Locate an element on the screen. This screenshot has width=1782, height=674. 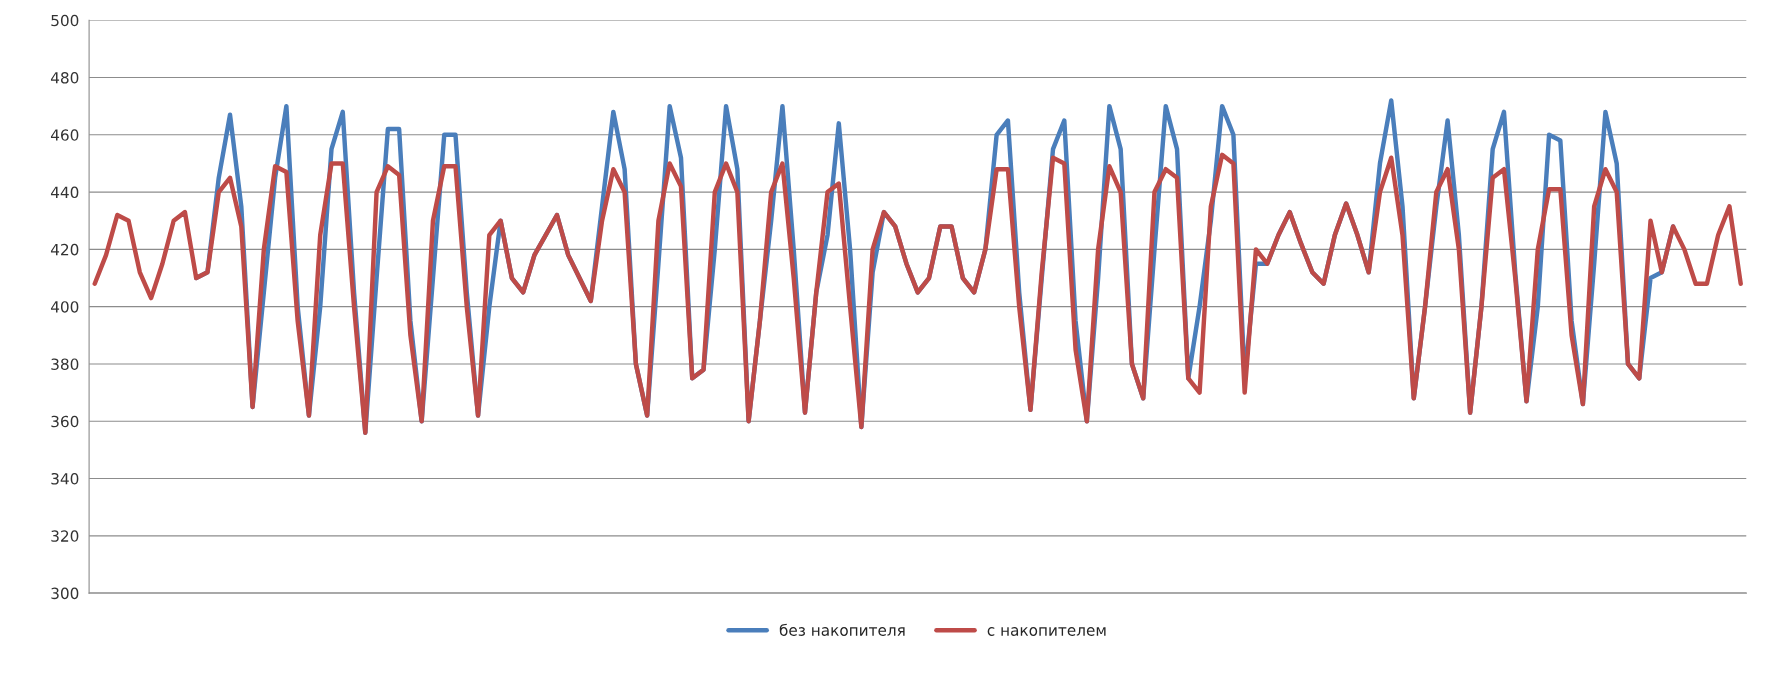
y-tick-label: 500 is located at coordinates (65, 20).